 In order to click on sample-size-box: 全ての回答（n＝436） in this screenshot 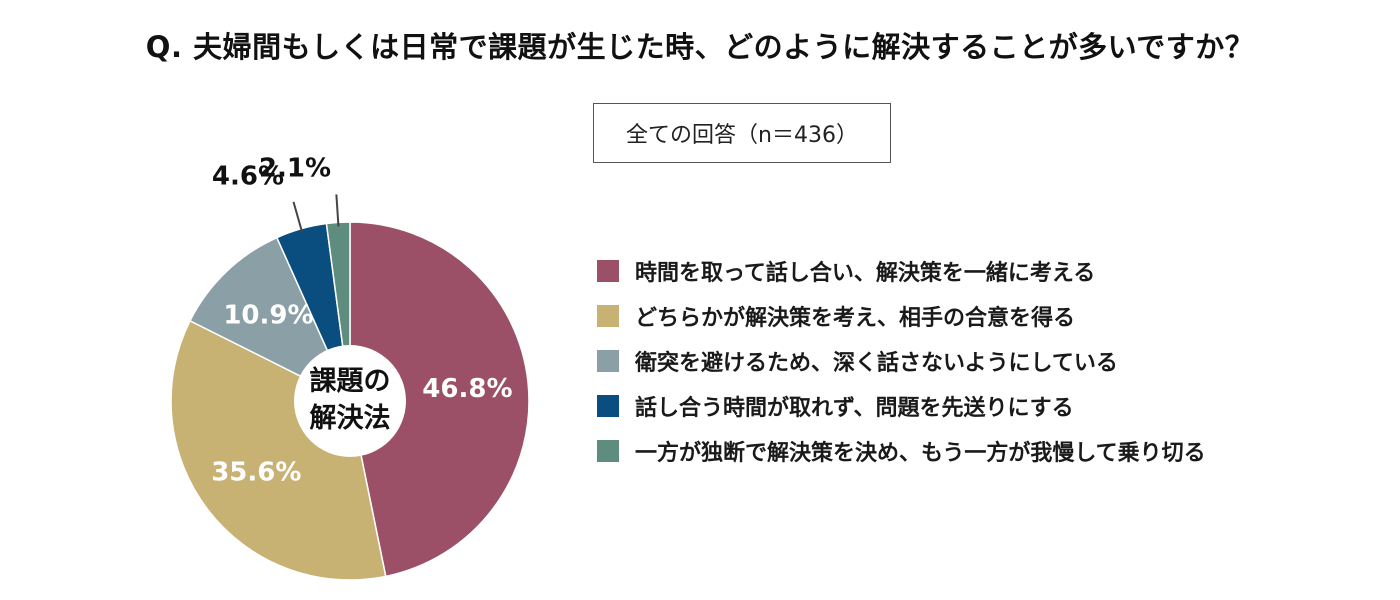, I will do `click(742, 133)`.